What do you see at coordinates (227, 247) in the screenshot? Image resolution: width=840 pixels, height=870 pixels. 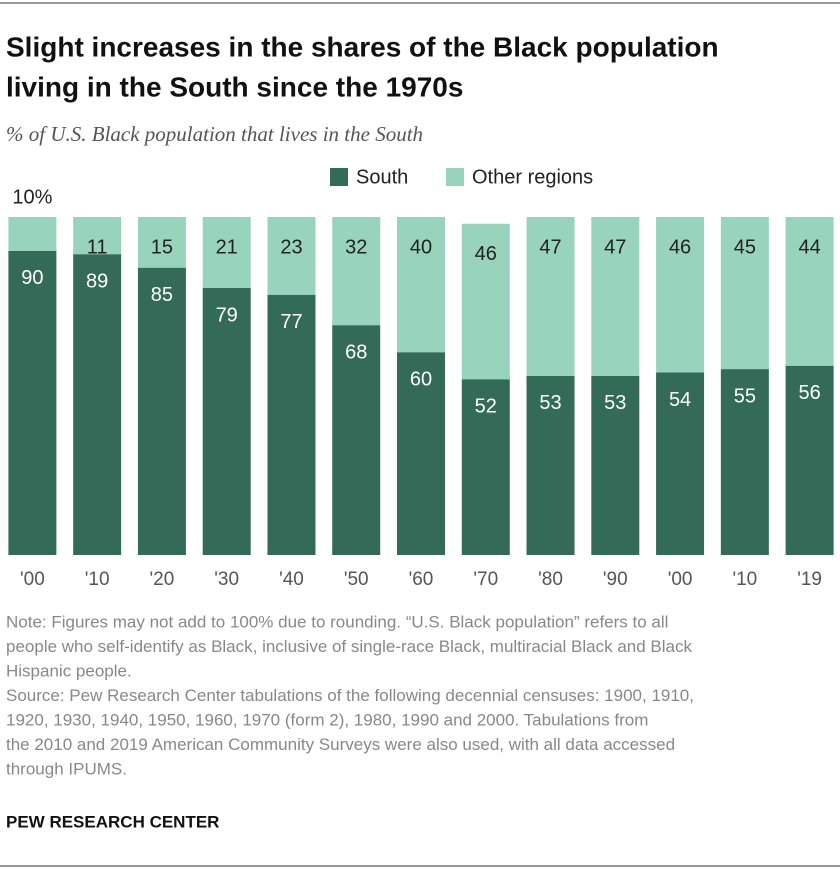 I see `value-label: 21` at bounding box center [227, 247].